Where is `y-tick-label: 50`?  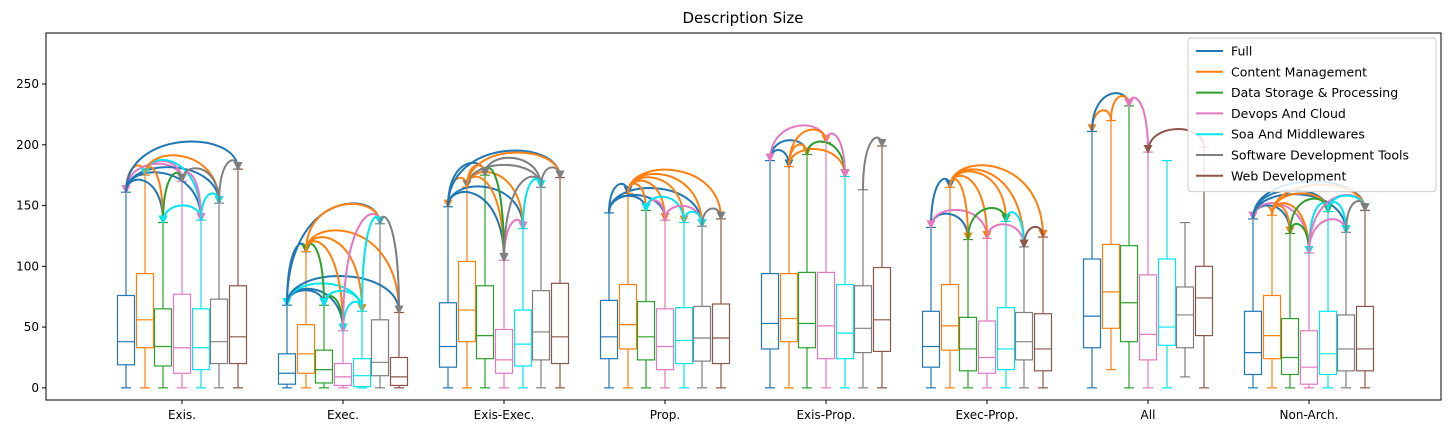
y-tick-label: 50 is located at coordinates (31, 327).